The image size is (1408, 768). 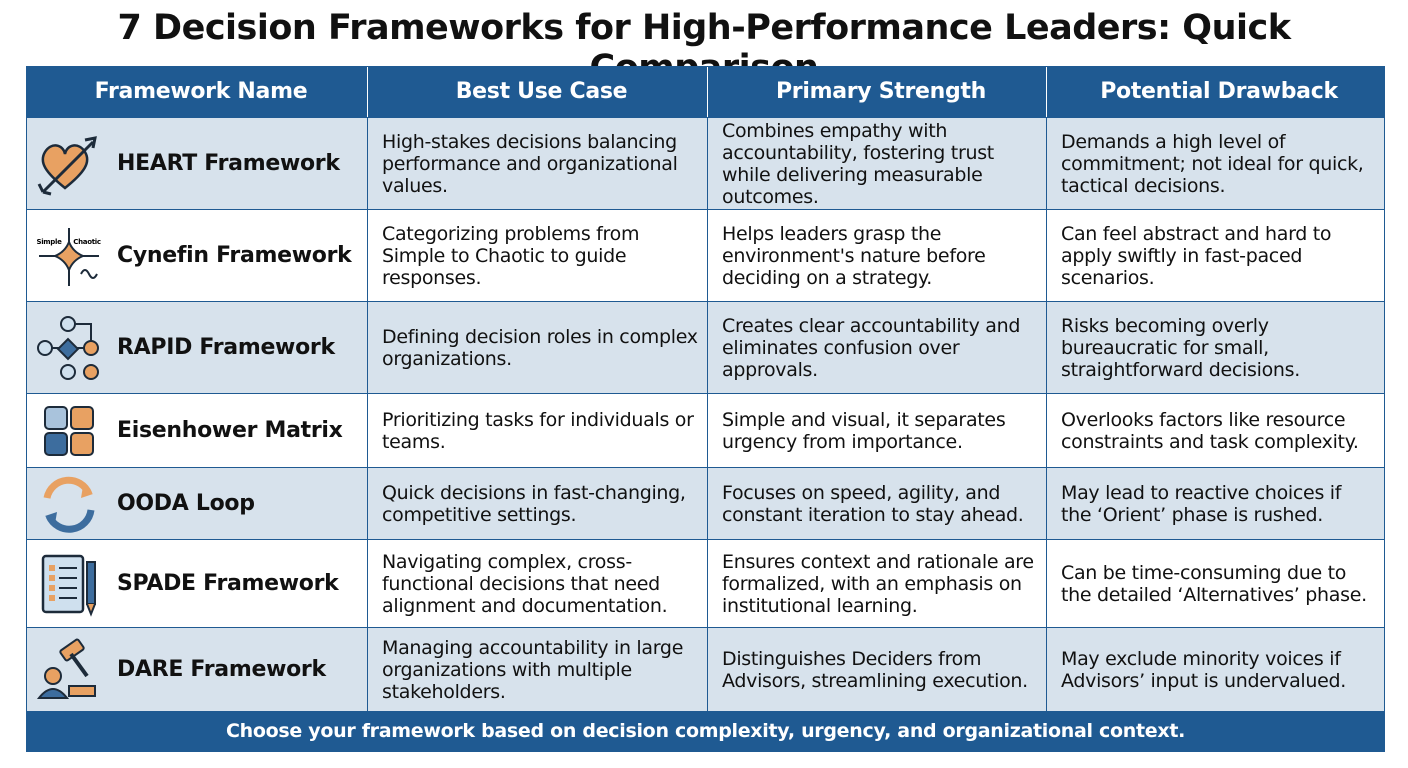 What do you see at coordinates (68, 256) in the screenshot?
I see `framework-icon: Simple Chaotic` at bounding box center [68, 256].